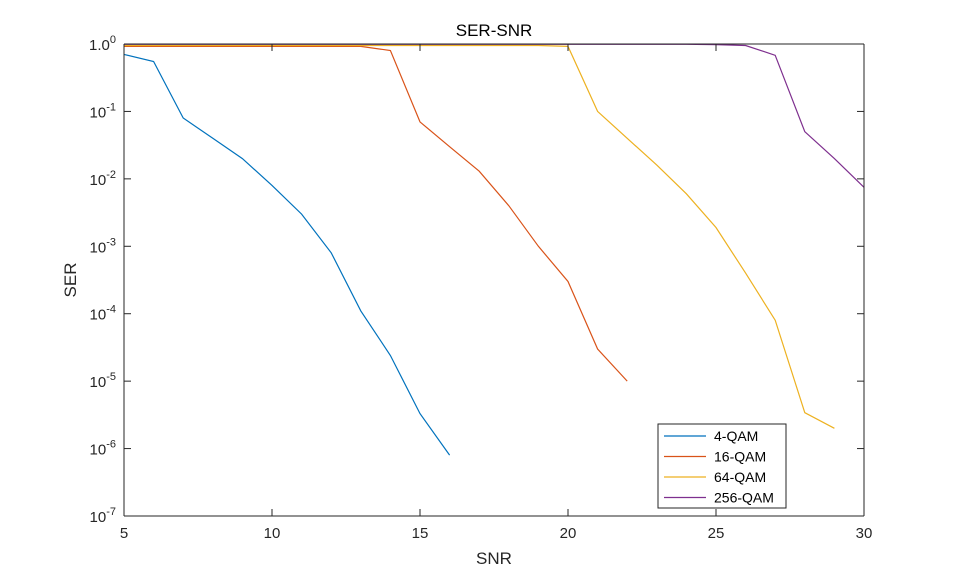 The image size is (956, 579). I want to click on legend-label: 64-QAM, so click(740, 477).